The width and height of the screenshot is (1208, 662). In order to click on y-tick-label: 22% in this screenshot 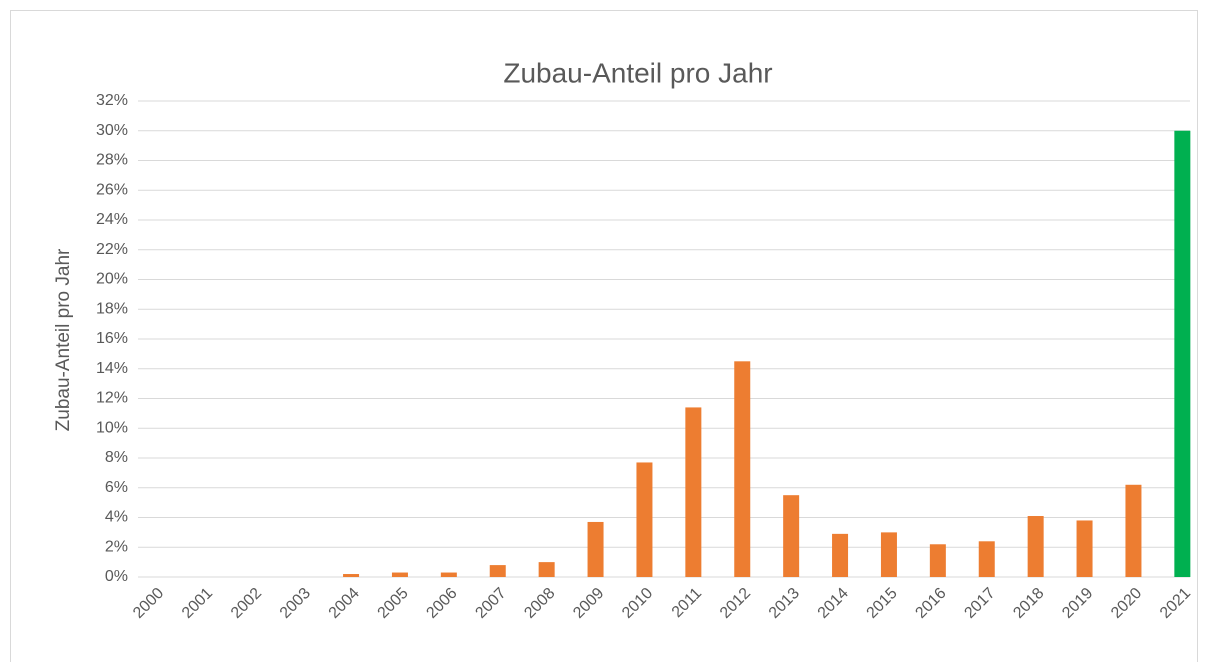, I will do `click(112, 249)`.